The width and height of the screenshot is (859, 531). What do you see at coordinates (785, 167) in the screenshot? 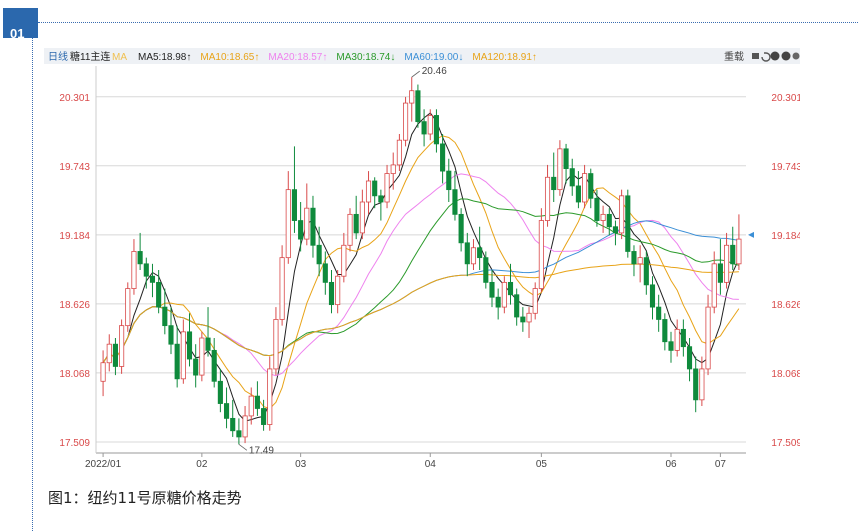
I see `y-tick-right-4: 19.743` at bounding box center [785, 167].